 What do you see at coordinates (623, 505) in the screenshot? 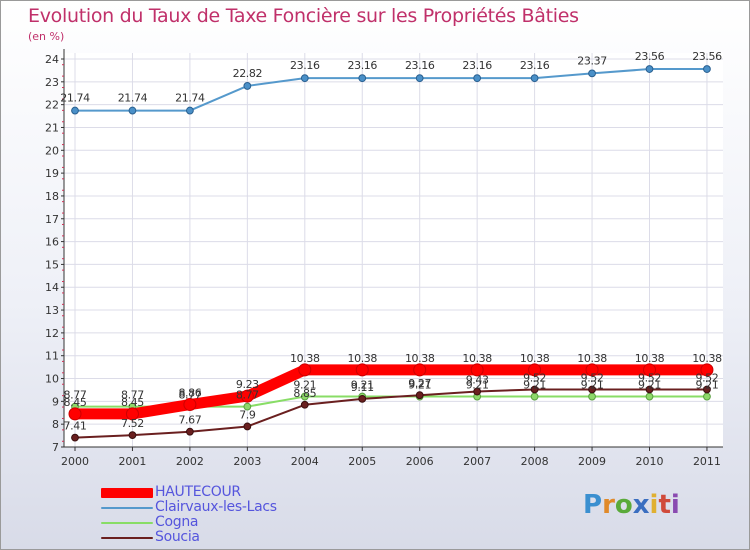
I see `logo-letter-o: o` at bounding box center [623, 505].